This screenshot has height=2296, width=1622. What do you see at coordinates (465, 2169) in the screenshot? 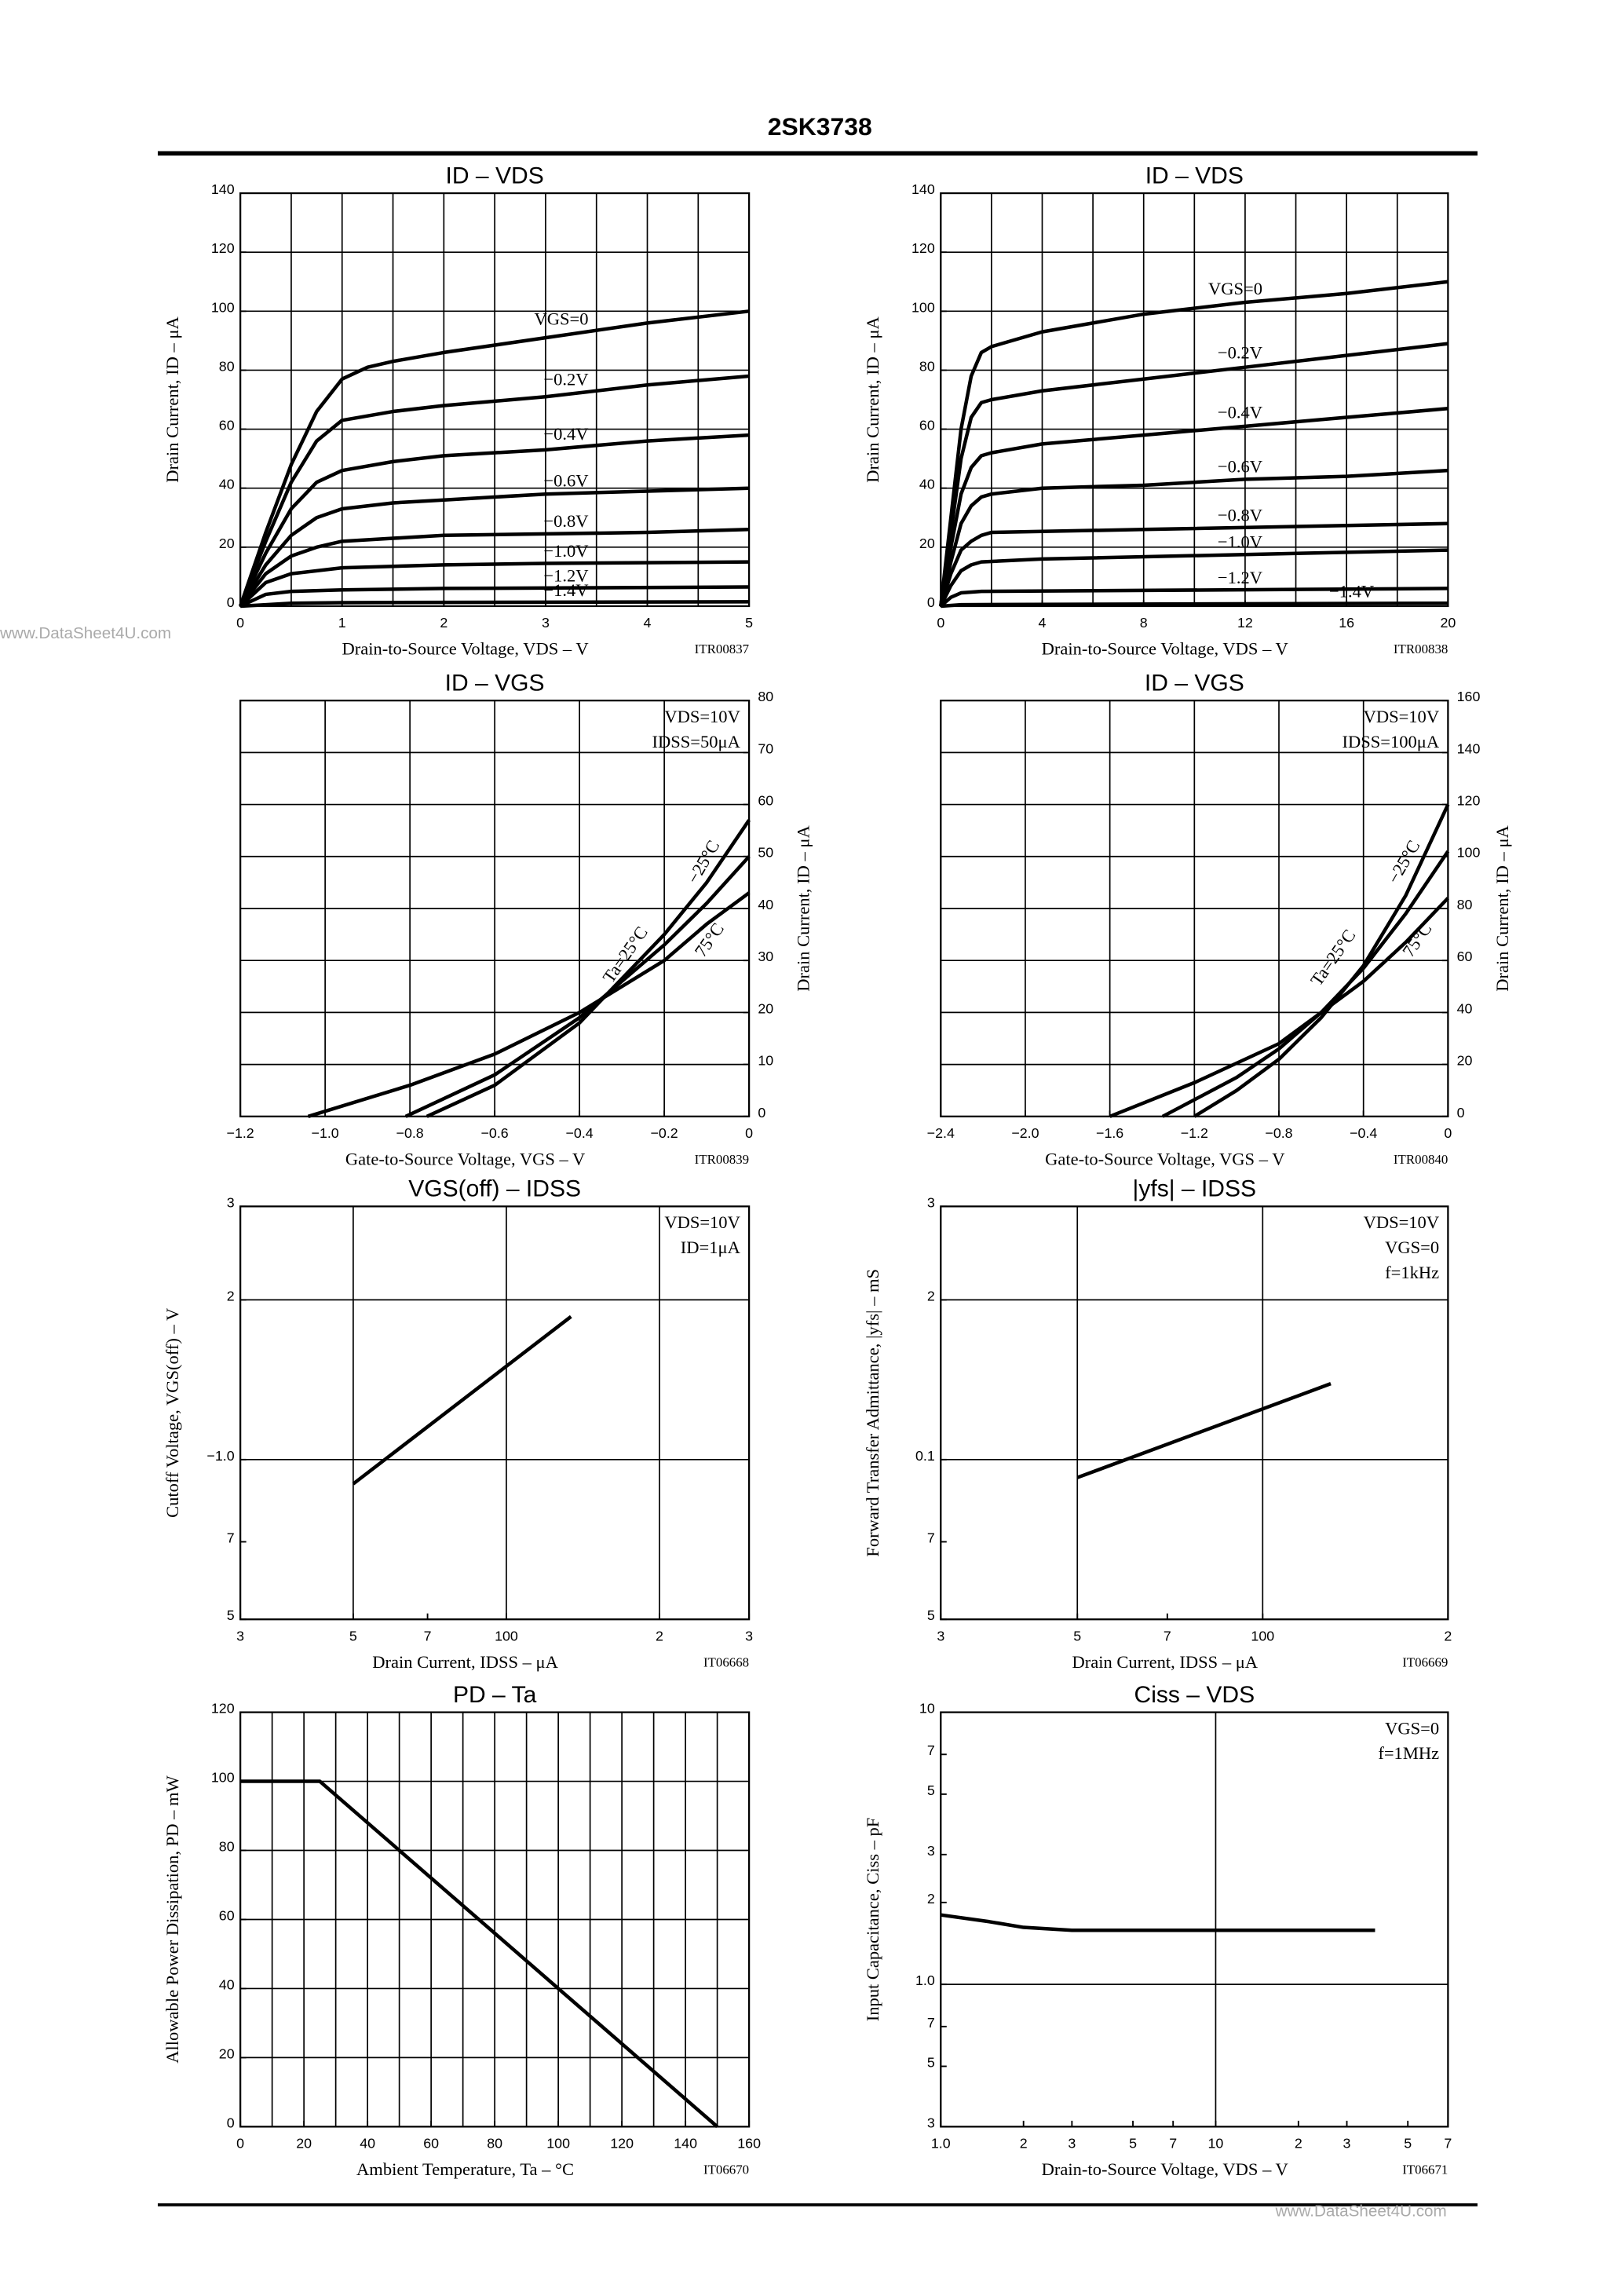
I see `x-axis-label: Ambient Temperature, Ta – °C` at bounding box center [465, 2169].